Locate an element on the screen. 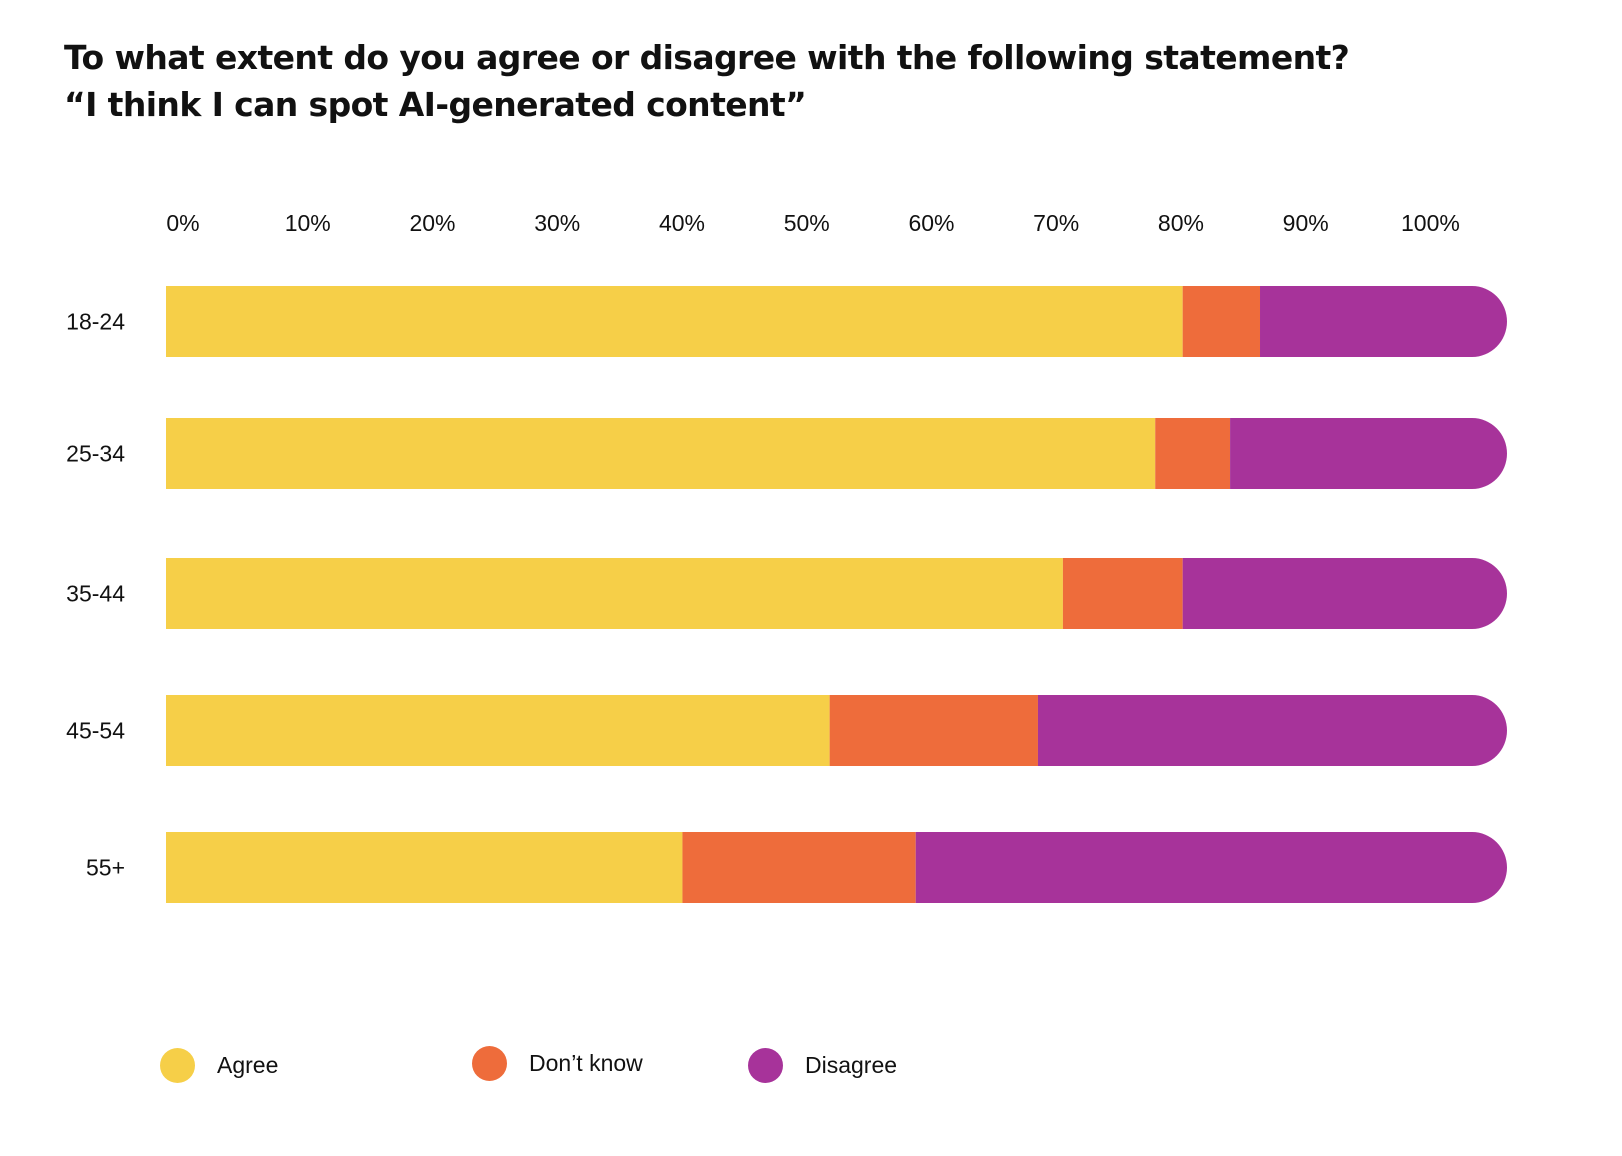 Image resolution: width=1622 pixels, height=1156 pixels. legend-item-disagree: Disagree is located at coordinates (822, 1065).